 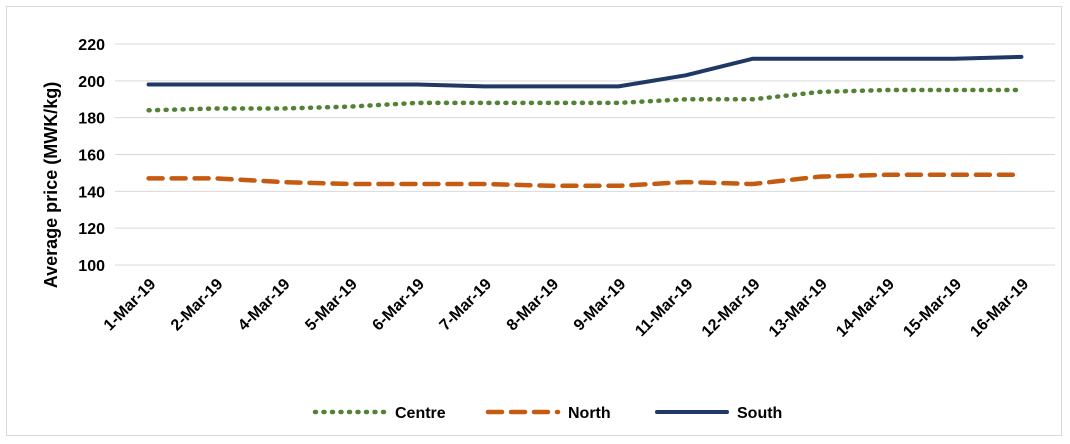 What do you see at coordinates (932, 308) in the screenshot?
I see `x-tick-label: 15-Mar-19` at bounding box center [932, 308].